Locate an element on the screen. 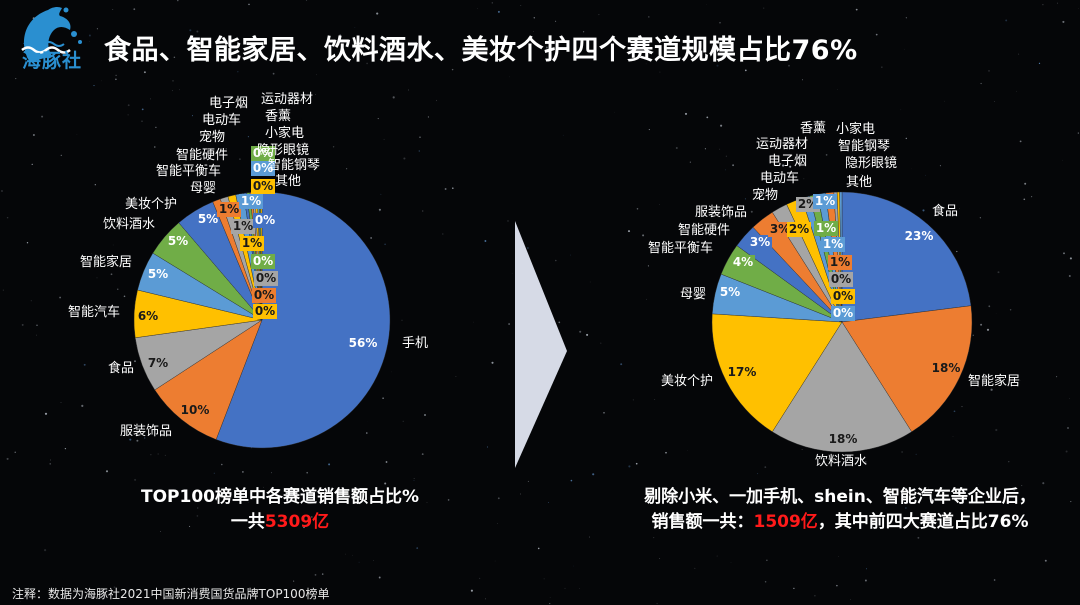 Image resolution: width=1080 pixels, height=605 pixels. left-total-value: 5309亿 is located at coordinates (297, 522).